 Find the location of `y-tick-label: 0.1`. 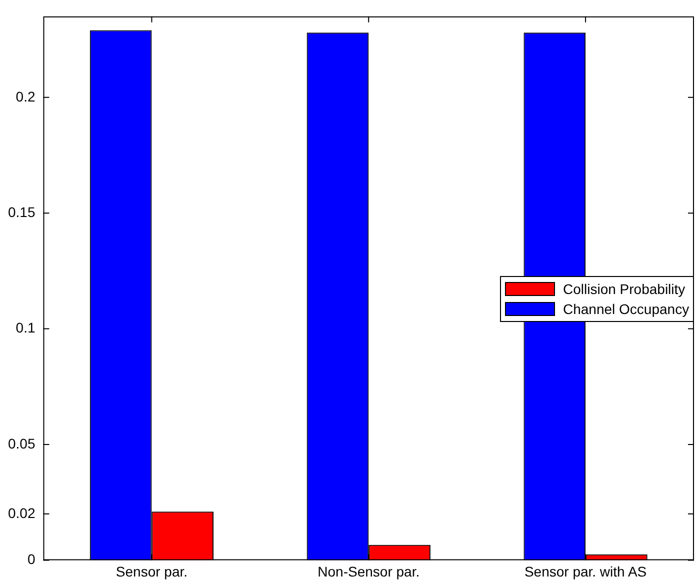

y-tick-label: 0.1 is located at coordinates (26, 328).